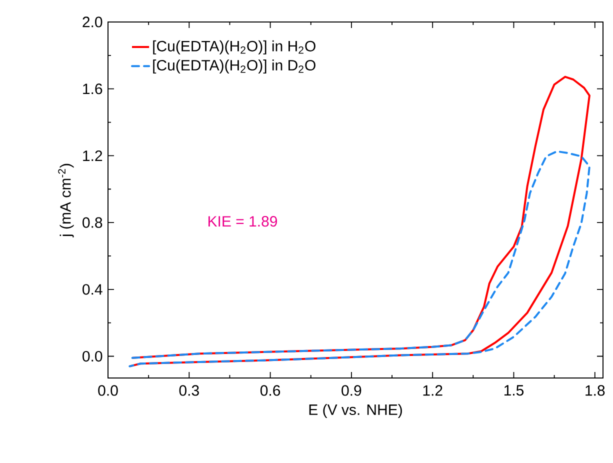 This screenshot has width=613, height=463. Describe the element at coordinates (270, 390) in the screenshot. I see `x-tick-label: 0.6` at that location.